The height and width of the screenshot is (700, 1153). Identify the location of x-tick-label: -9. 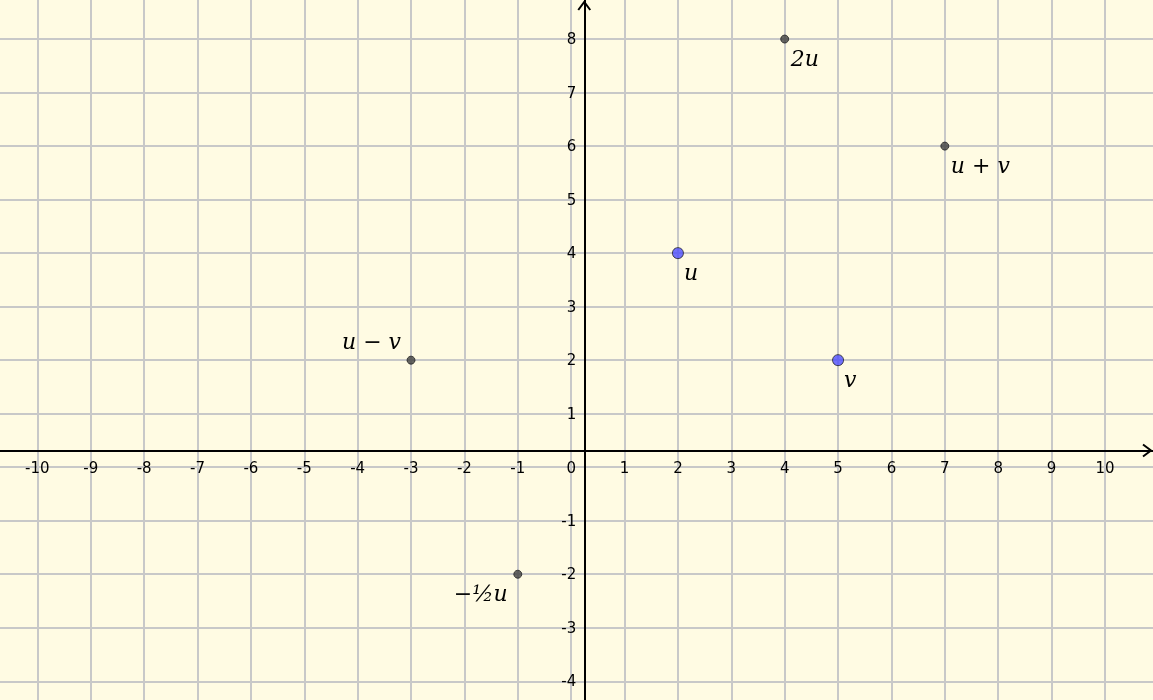
(91, 468).